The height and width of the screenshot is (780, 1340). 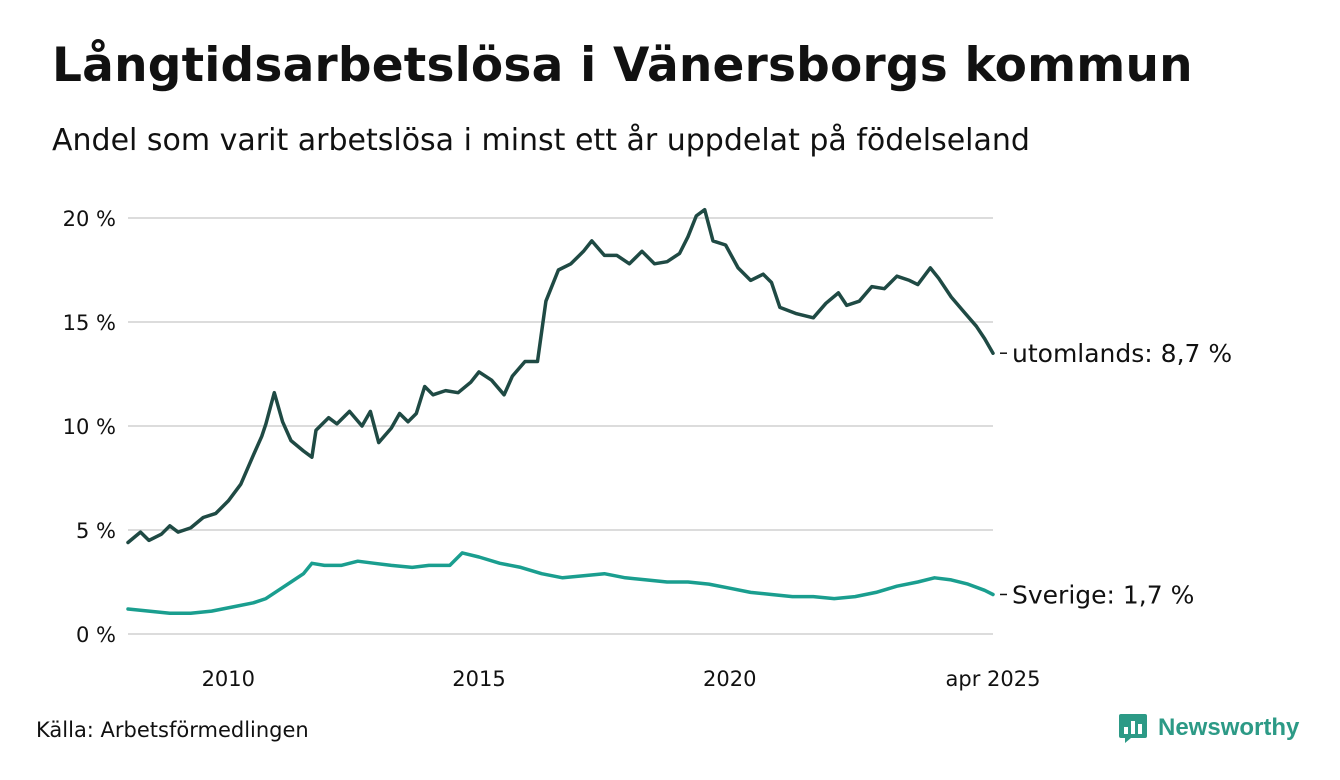 I want to click on x-axis: 2010 2015 2020 apr 2025, so click(x=621, y=679).